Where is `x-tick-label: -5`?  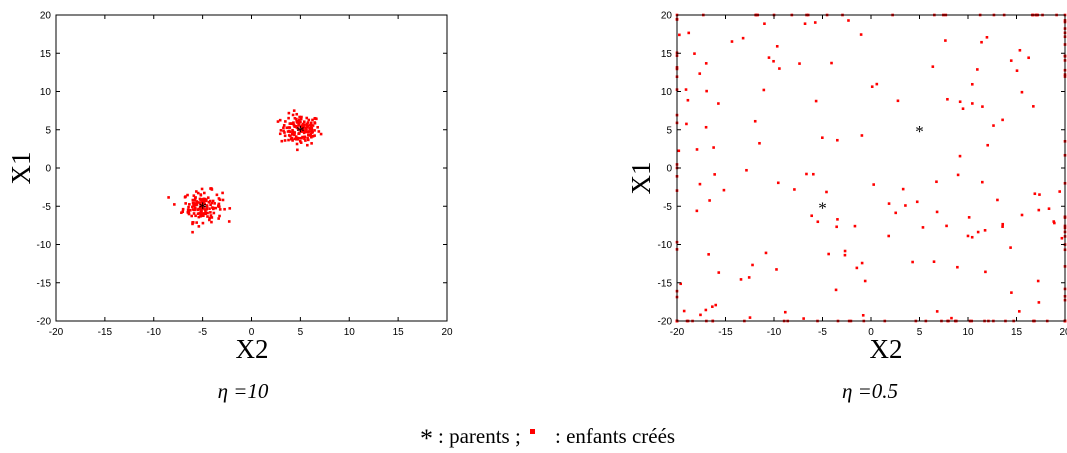 x-tick-label: -5 is located at coordinates (202, 332).